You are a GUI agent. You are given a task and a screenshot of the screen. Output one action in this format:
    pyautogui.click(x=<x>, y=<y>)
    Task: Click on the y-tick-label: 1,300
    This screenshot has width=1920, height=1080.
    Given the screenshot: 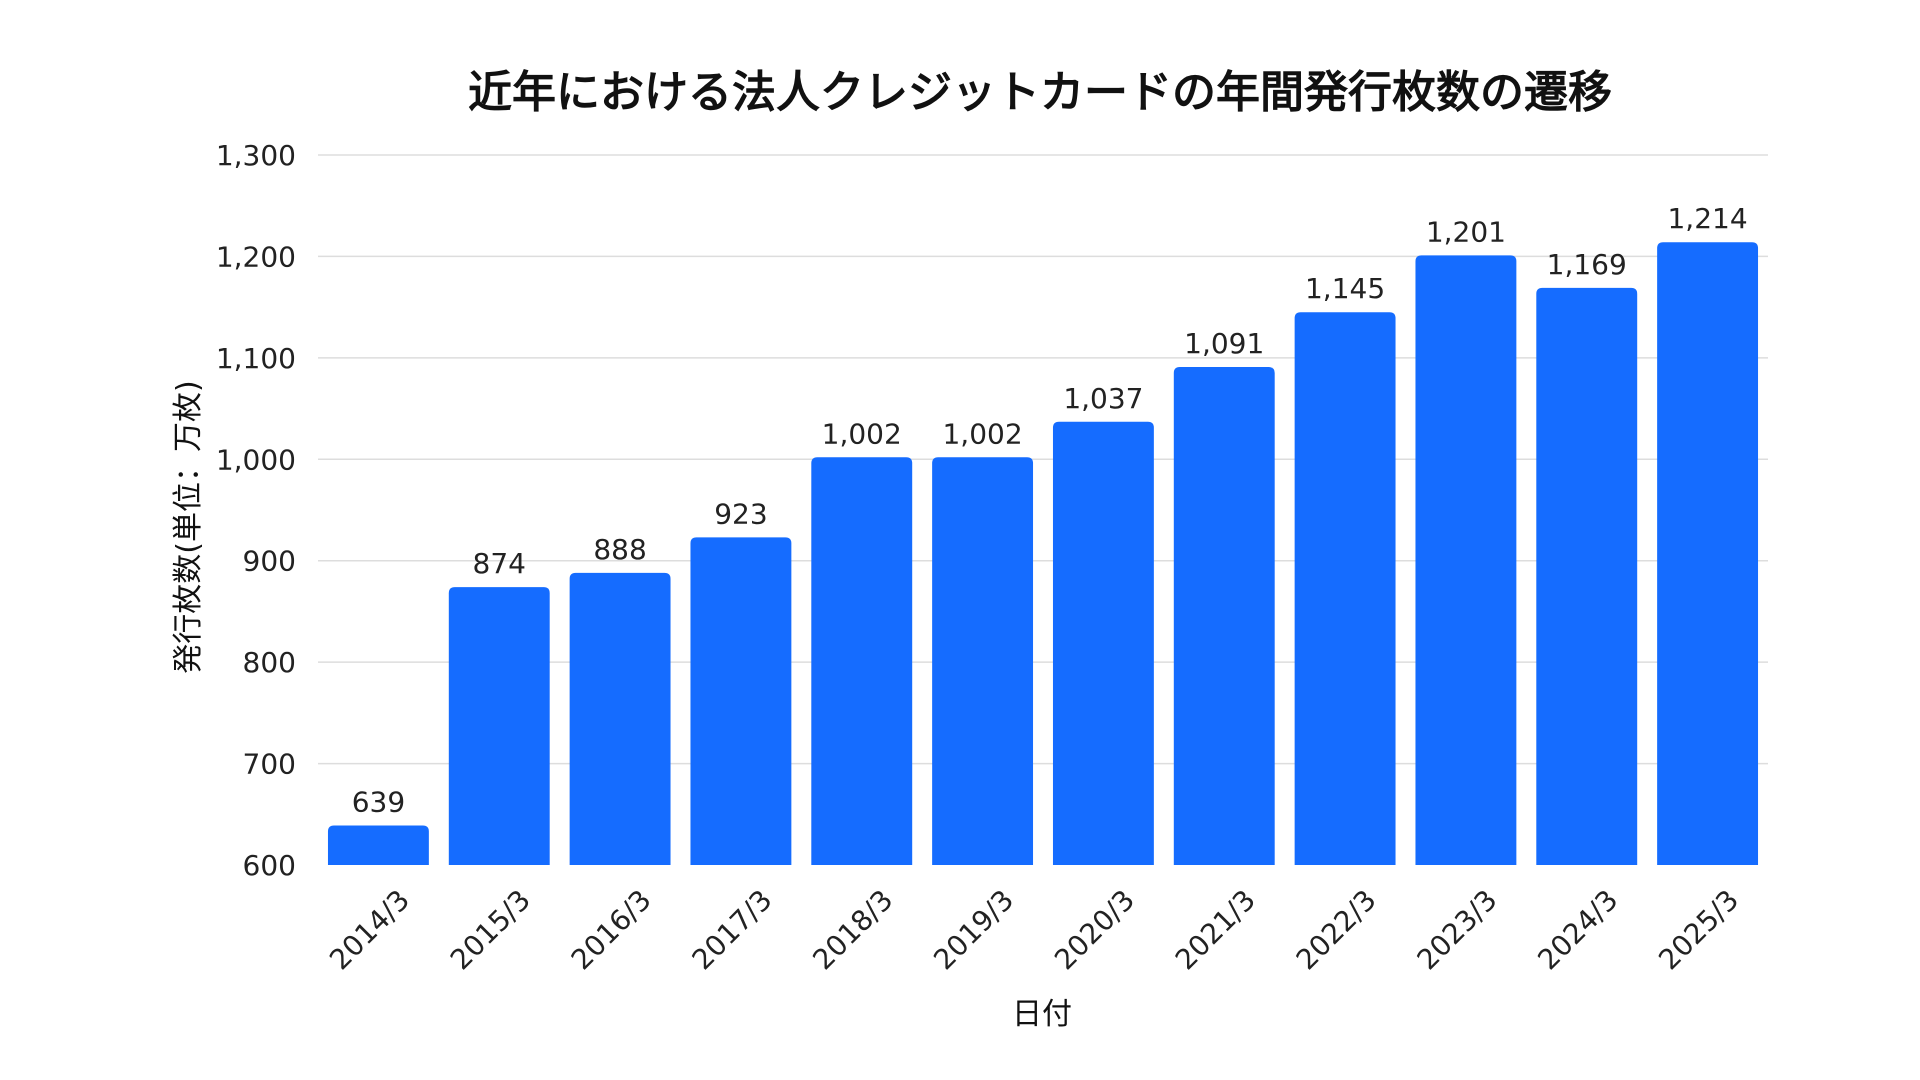 What is the action you would take?
    pyautogui.click(x=256, y=155)
    